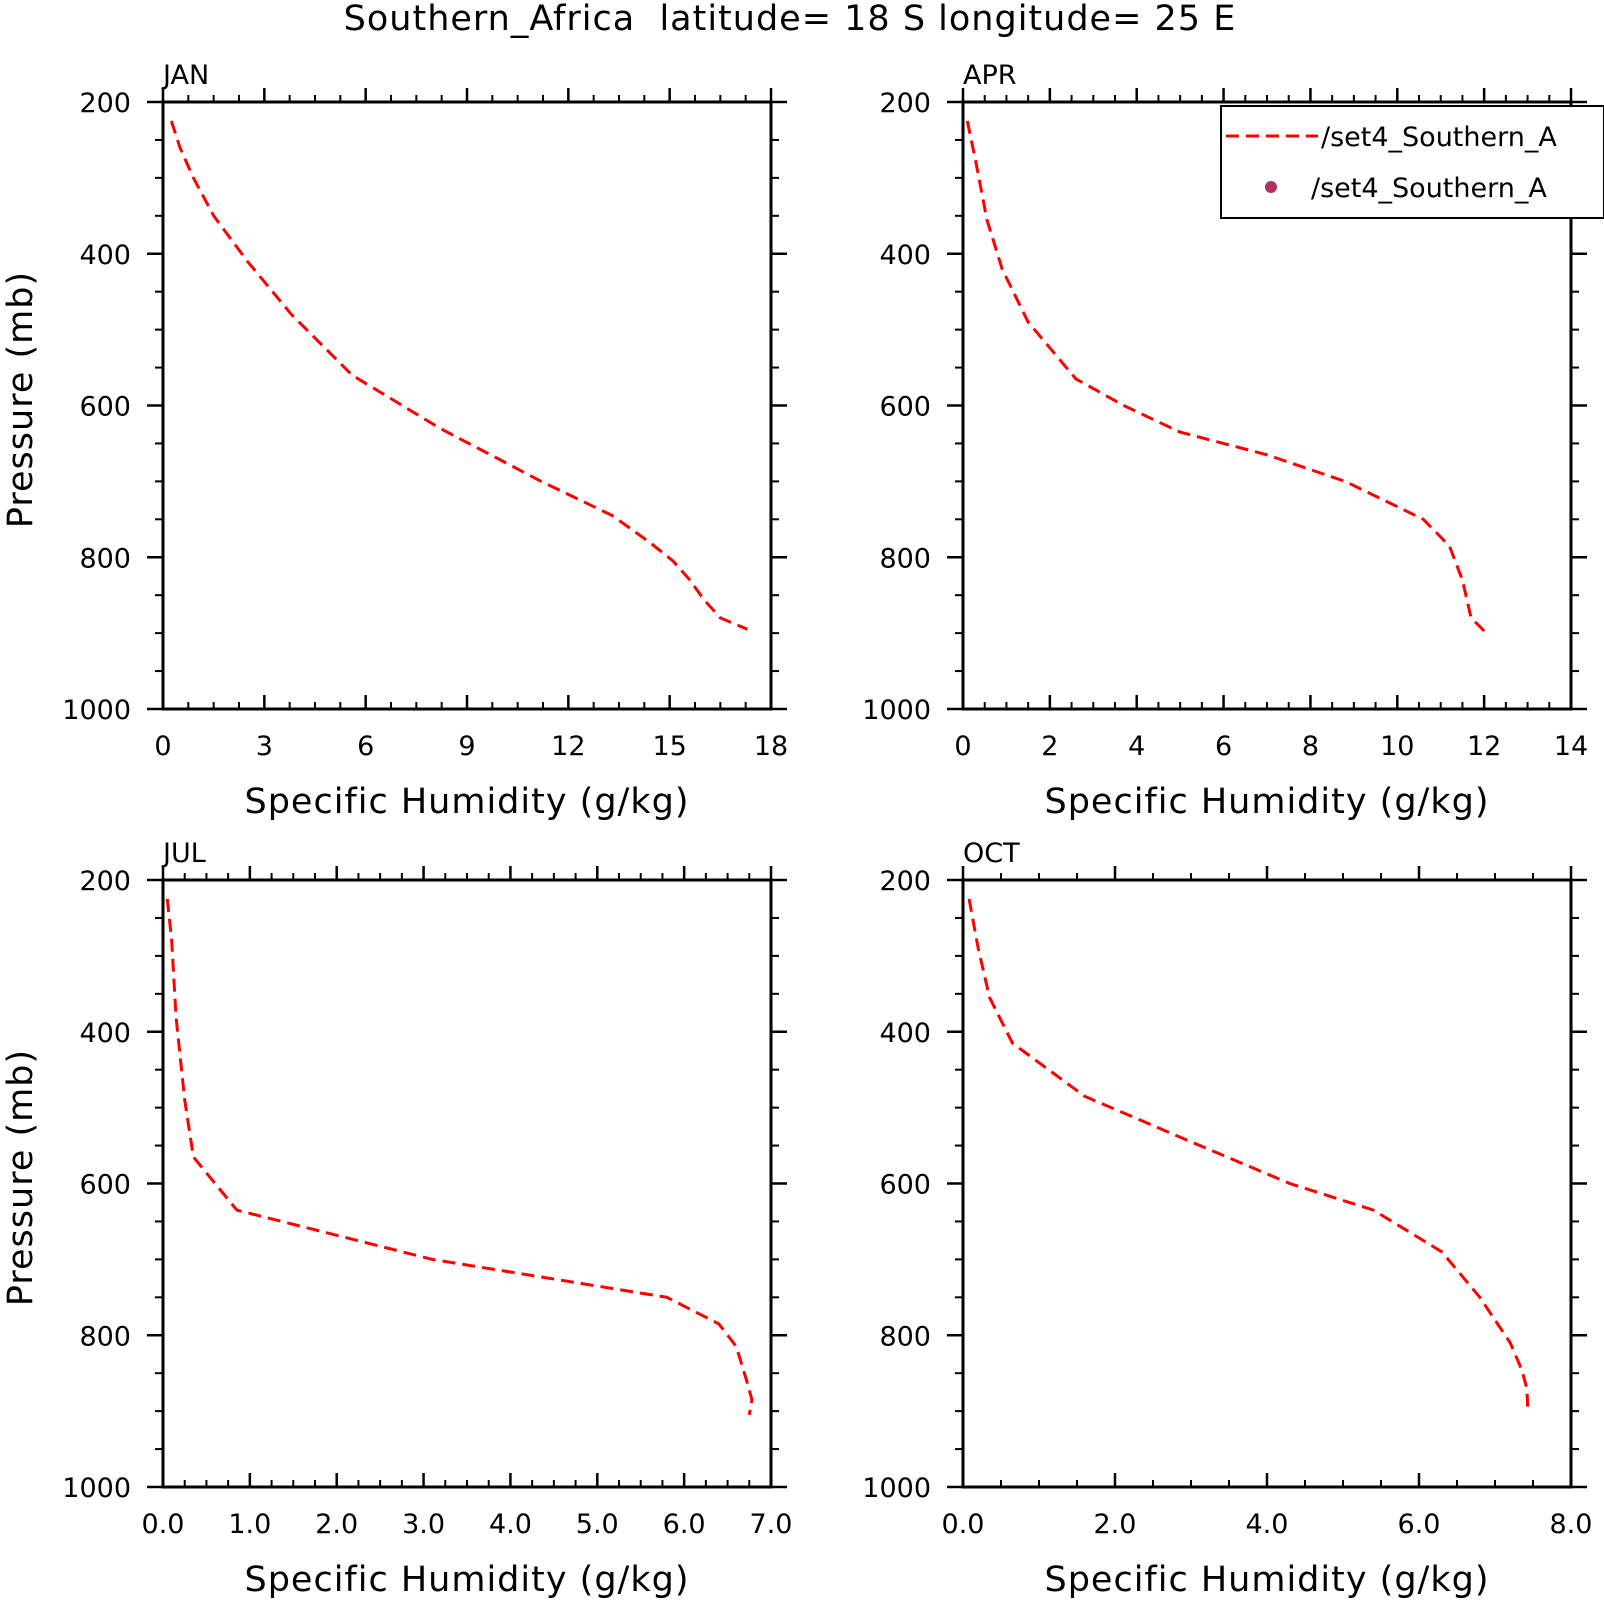  Describe the element at coordinates (466, 746) in the screenshot. I see `x-tick-label: 9` at that location.